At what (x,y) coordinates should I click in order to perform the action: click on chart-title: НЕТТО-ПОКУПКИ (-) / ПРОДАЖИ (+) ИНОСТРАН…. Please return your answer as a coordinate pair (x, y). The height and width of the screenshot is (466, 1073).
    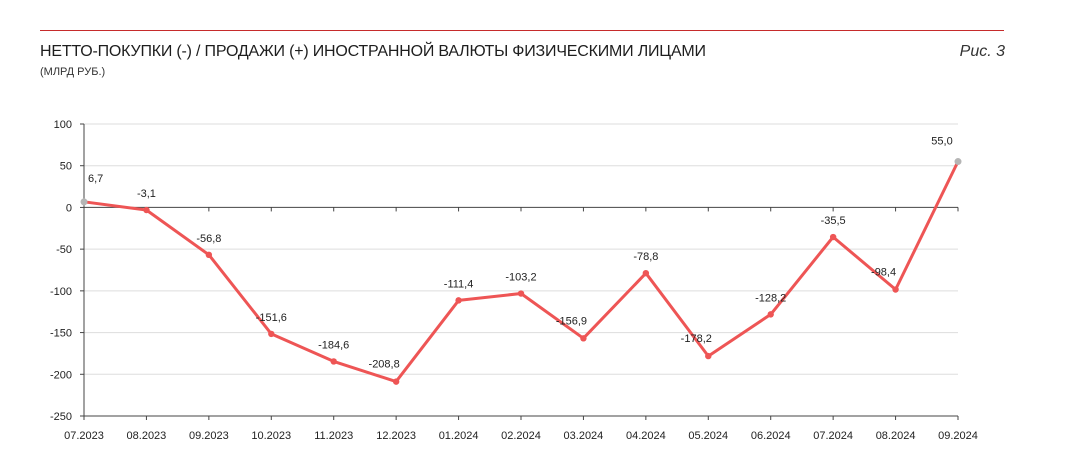
    Looking at the image, I should click on (373, 51).